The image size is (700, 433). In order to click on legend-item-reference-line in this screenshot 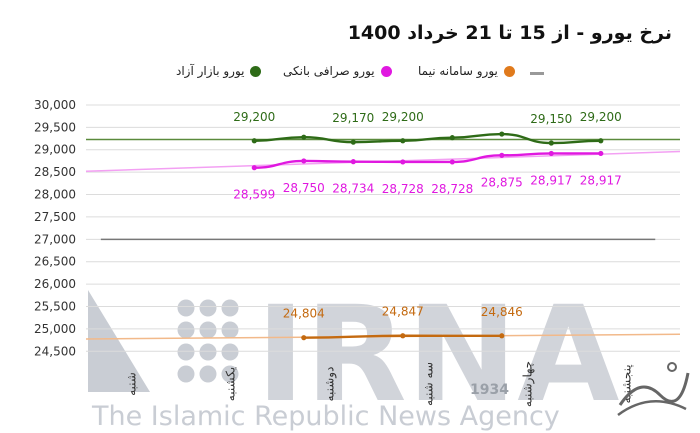, I will do `click(537, 73)`.